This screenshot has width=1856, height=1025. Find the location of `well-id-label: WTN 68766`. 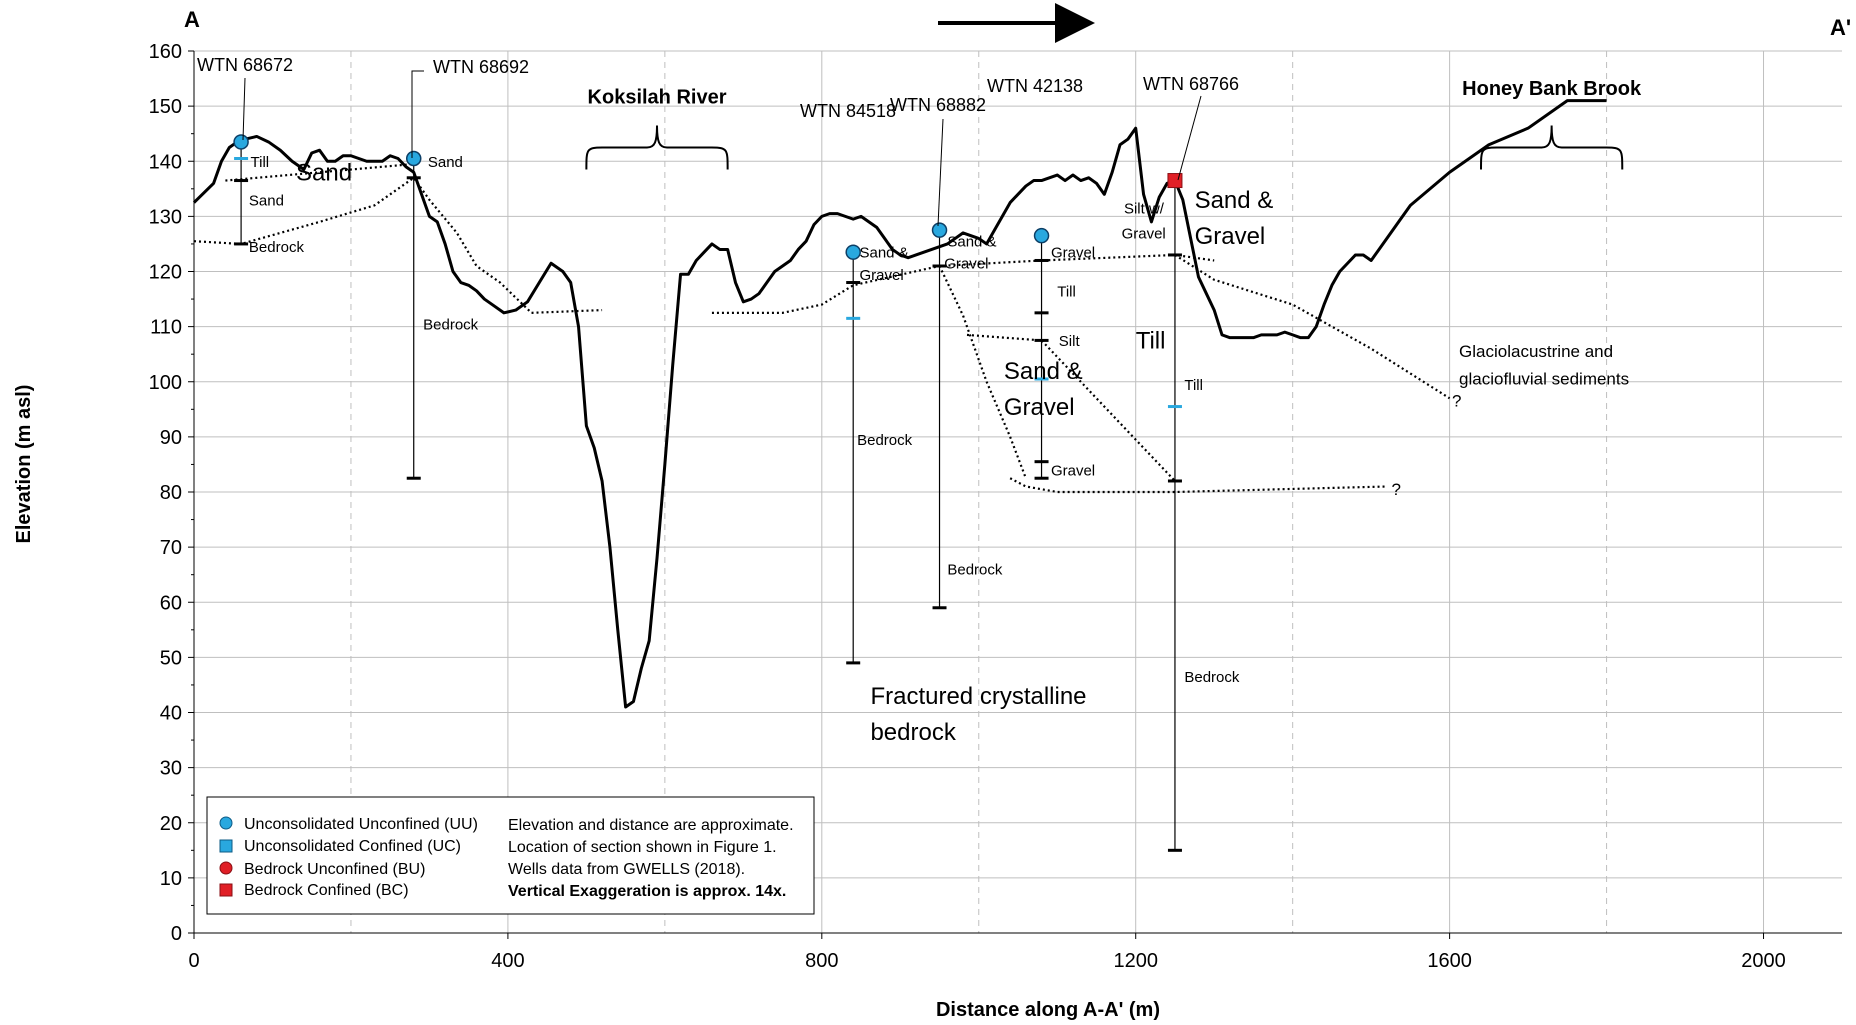

well-id-label: WTN 68766 is located at coordinates (1191, 84).